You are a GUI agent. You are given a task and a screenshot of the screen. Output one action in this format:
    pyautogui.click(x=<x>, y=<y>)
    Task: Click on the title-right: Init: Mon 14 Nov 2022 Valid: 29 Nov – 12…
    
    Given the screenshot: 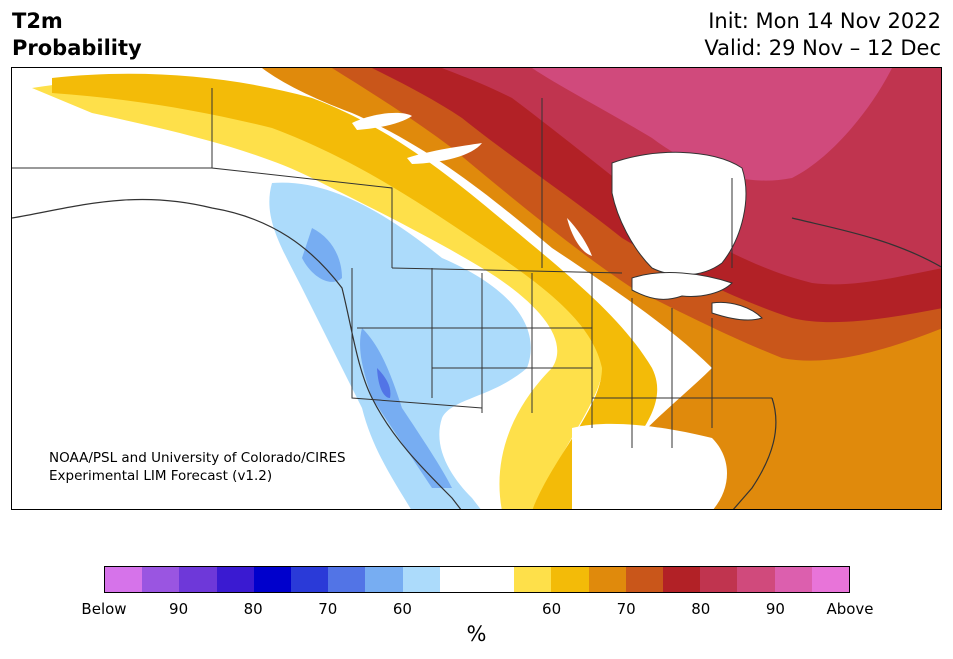 What is the action you would take?
    pyautogui.click(x=822, y=35)
    